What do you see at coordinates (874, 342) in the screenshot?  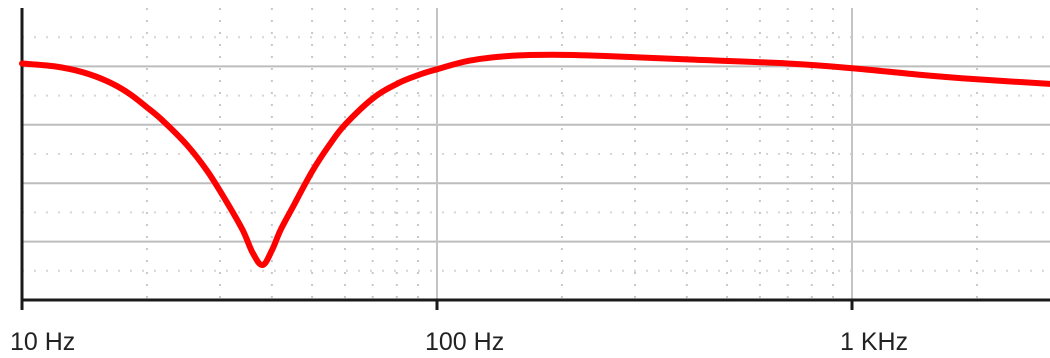 I see `x-tick-label: 1 KHz` at bounding box center [874, 342].